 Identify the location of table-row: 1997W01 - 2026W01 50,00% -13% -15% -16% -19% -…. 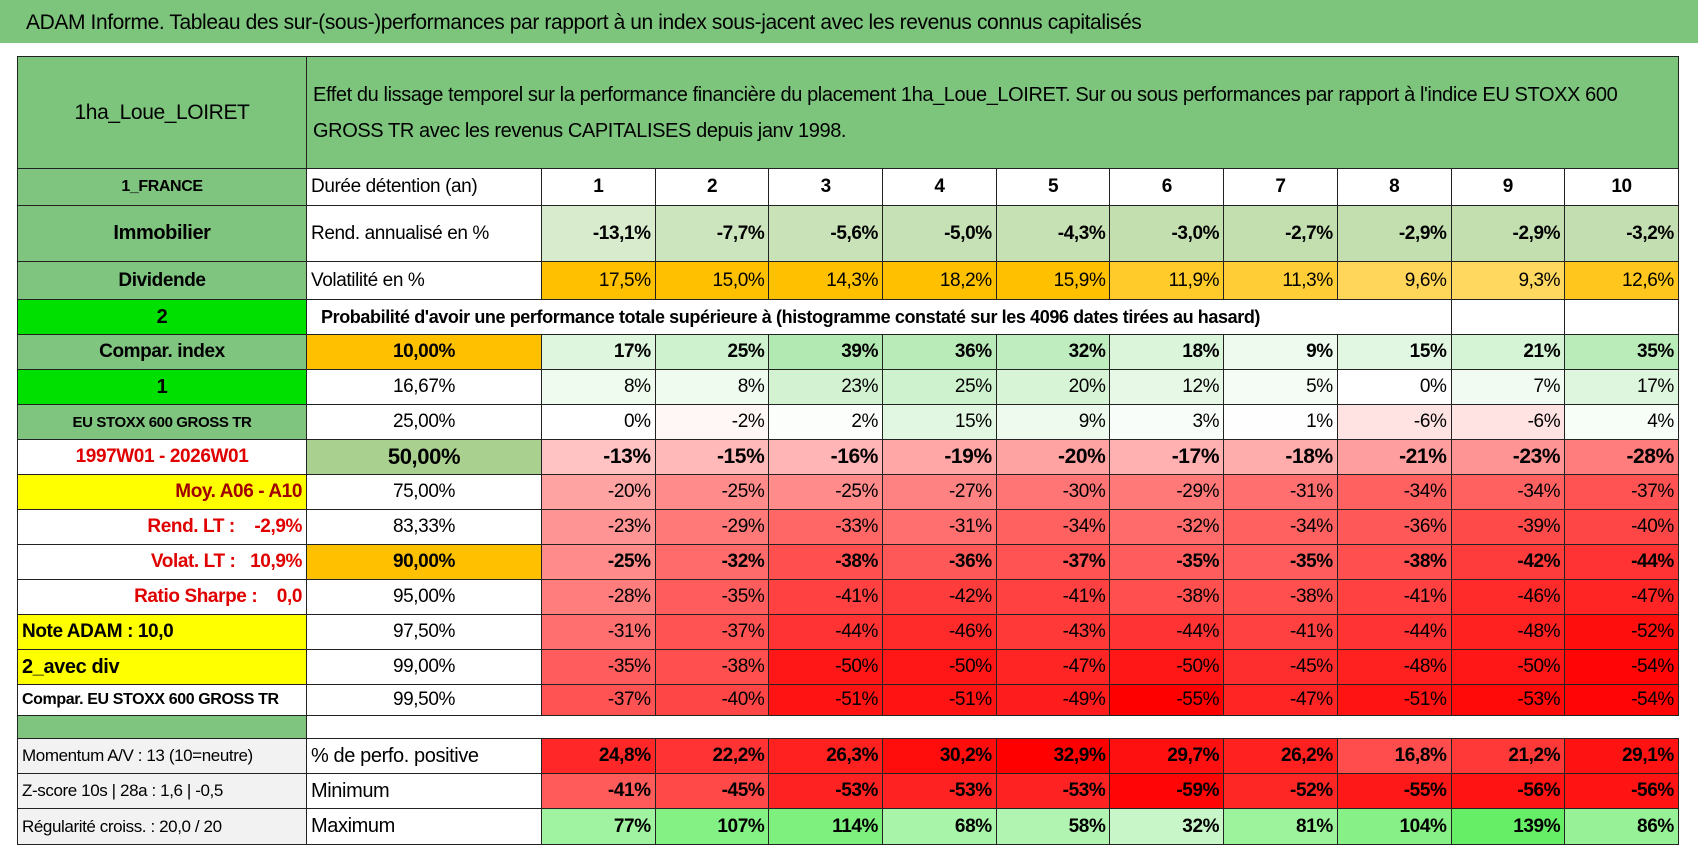
(848, 457).